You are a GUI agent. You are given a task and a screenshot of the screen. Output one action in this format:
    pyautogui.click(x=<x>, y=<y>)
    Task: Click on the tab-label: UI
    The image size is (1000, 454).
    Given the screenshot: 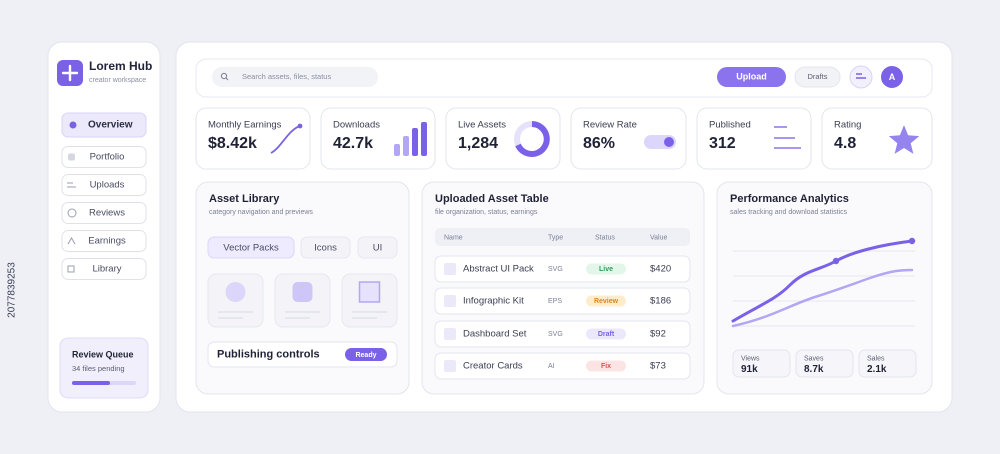 What is the action you would take?
    pyautogui.click(x=378, y=248)
    